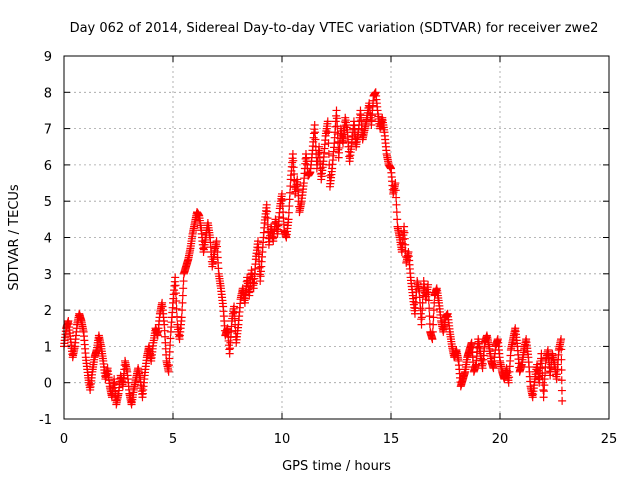  I want to click on y-tick-label: 4, so click(48, 239).